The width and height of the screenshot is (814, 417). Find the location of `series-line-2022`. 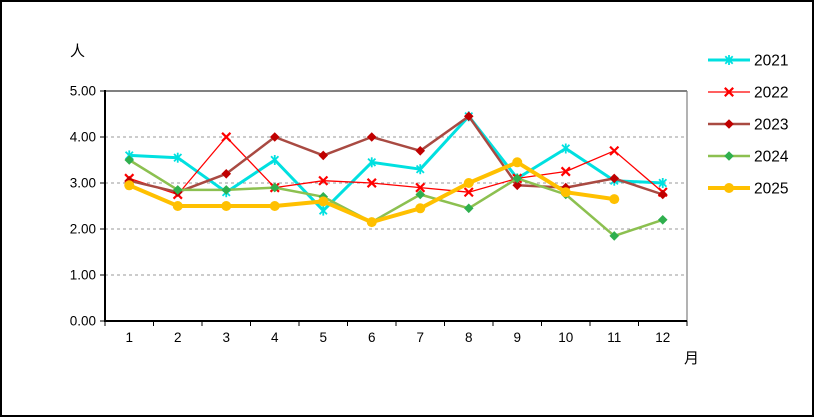

series-line-2022 is located at coordinates (396, 166).